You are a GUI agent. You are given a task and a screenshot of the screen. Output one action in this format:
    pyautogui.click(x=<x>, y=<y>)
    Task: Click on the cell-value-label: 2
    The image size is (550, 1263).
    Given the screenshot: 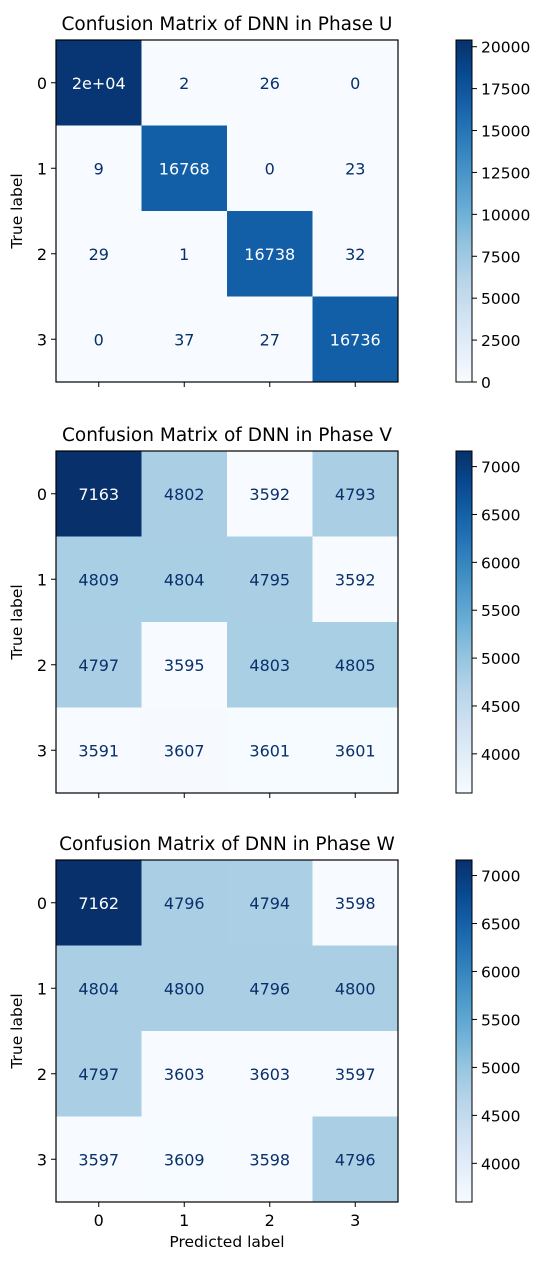 What is the action you would take?
    pyautogui.click(x=184, y=83)
    